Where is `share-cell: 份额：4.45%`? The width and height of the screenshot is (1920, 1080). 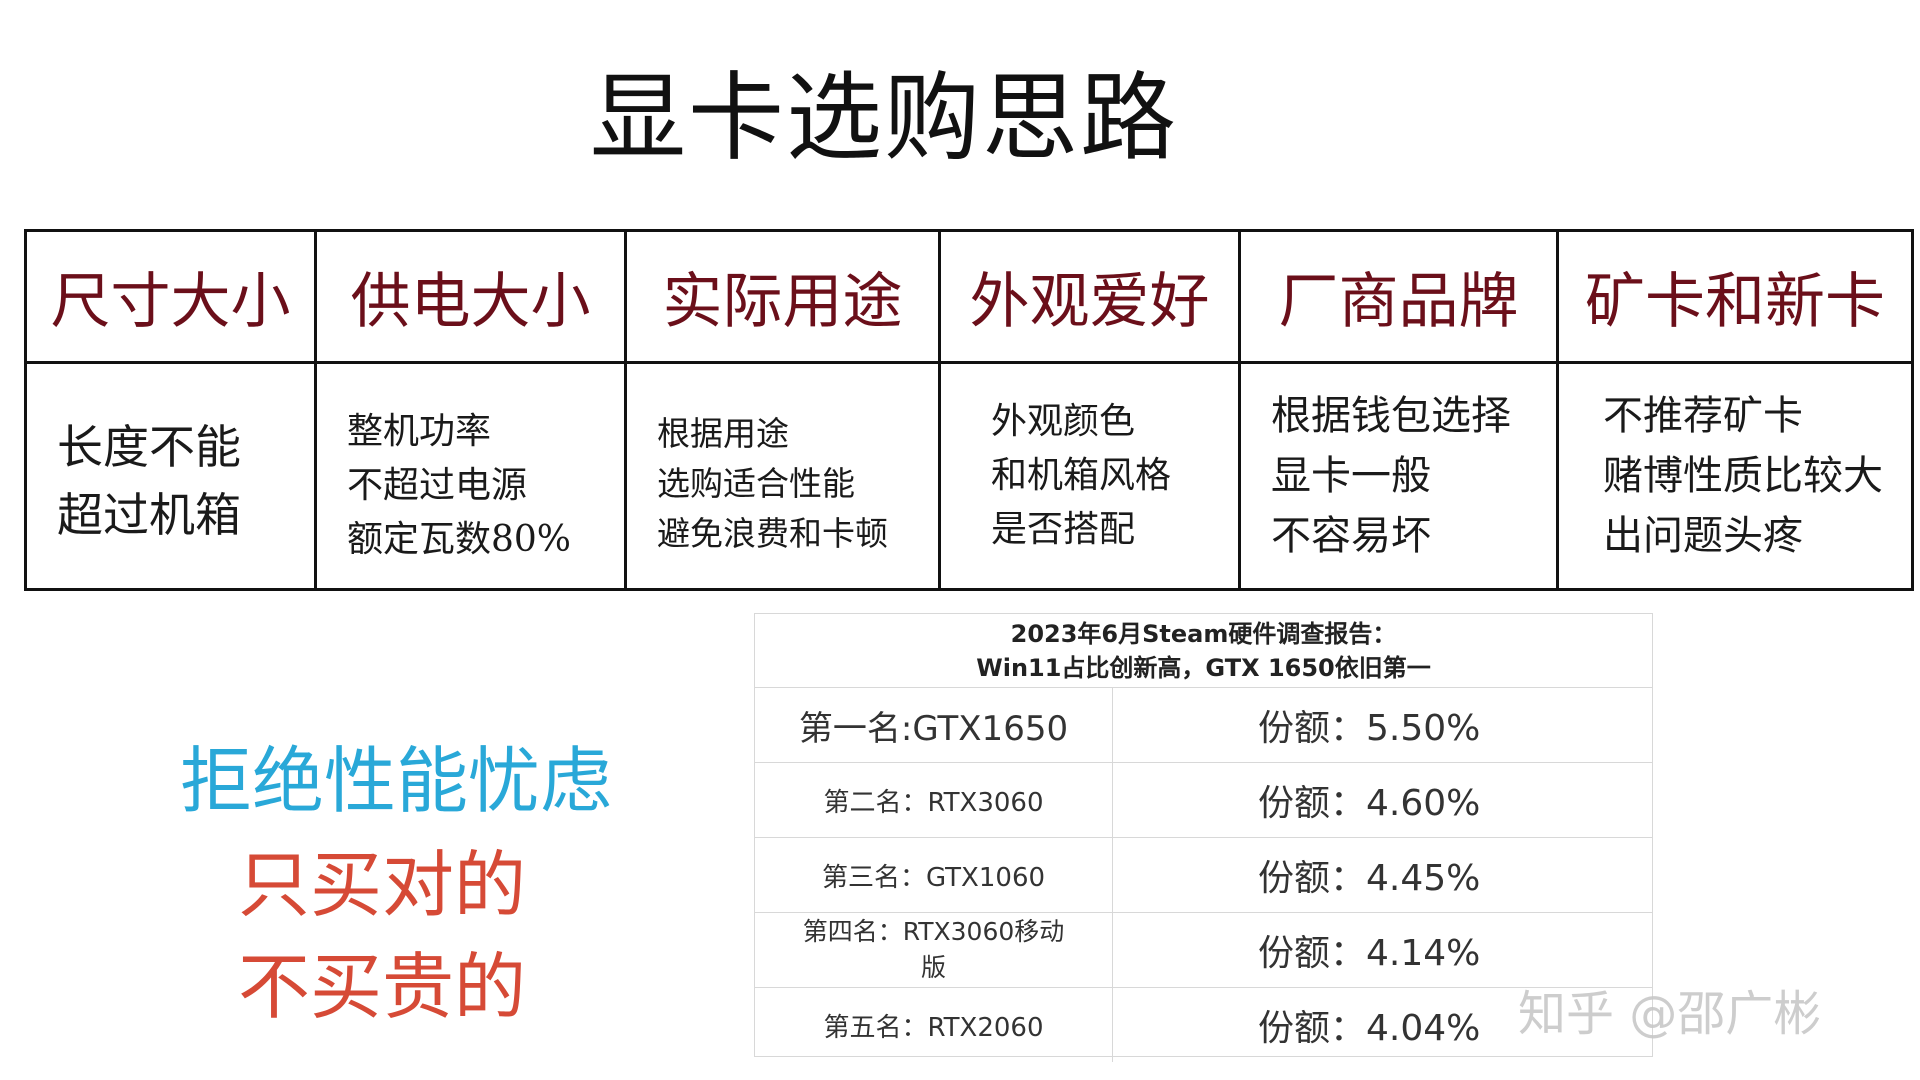
share-cell: 份额：4.45% is located at coordinates (1369, 878).